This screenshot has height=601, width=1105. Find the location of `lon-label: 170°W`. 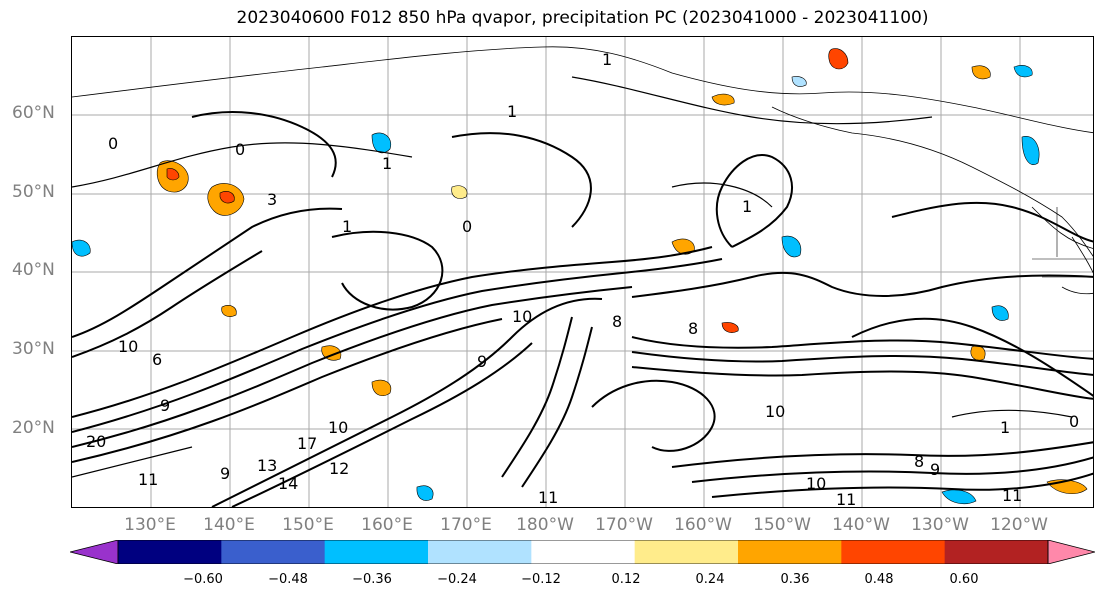

lon-label: 170°W is located at coordinates (624, 525).